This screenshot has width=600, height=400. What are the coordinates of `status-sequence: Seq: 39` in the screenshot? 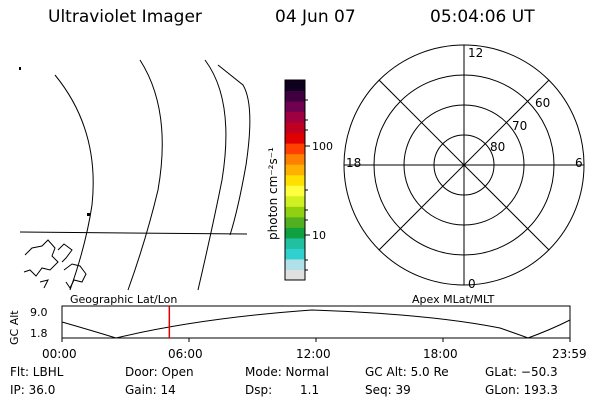 It's located at (388, 390).